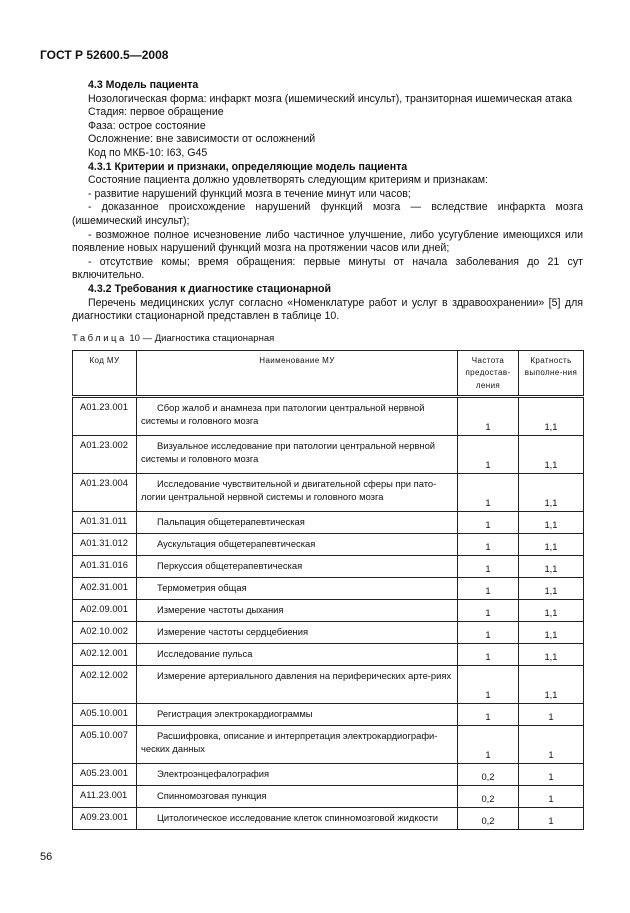 The image size is (630, 913). Describe the element at coordinates (205, 654) in the screenshot. I see `cell-name-text: Исследование пульса` at that location.